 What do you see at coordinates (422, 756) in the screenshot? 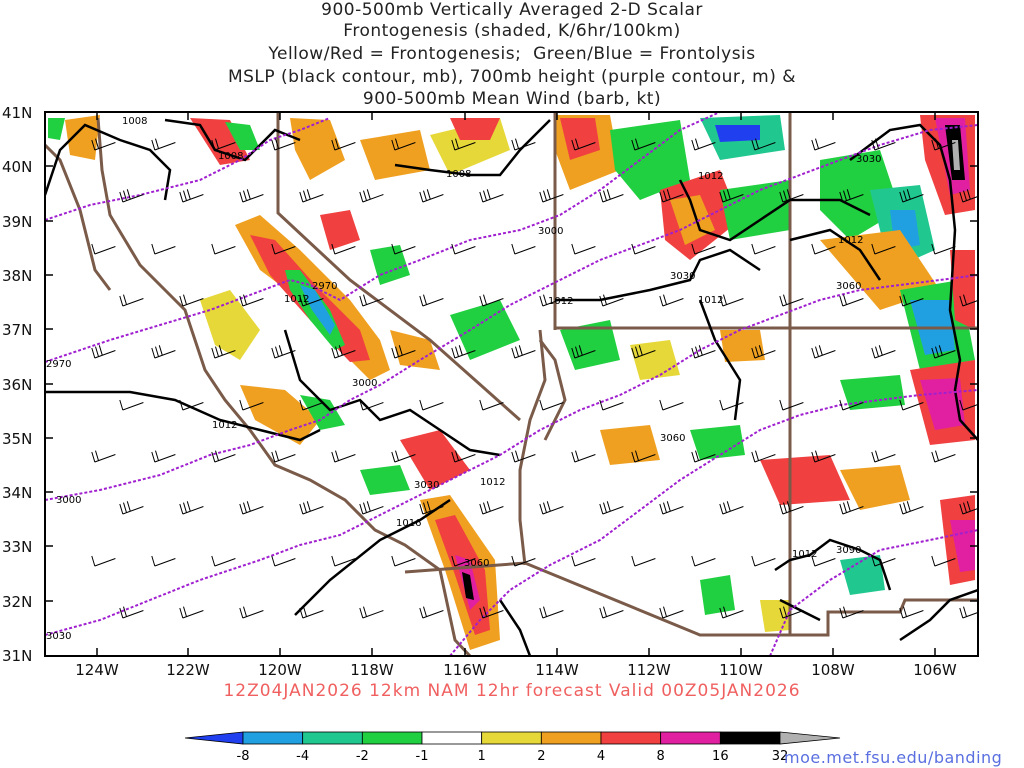
I see `colorbar-label: -1` at bounding box center [422, 756].